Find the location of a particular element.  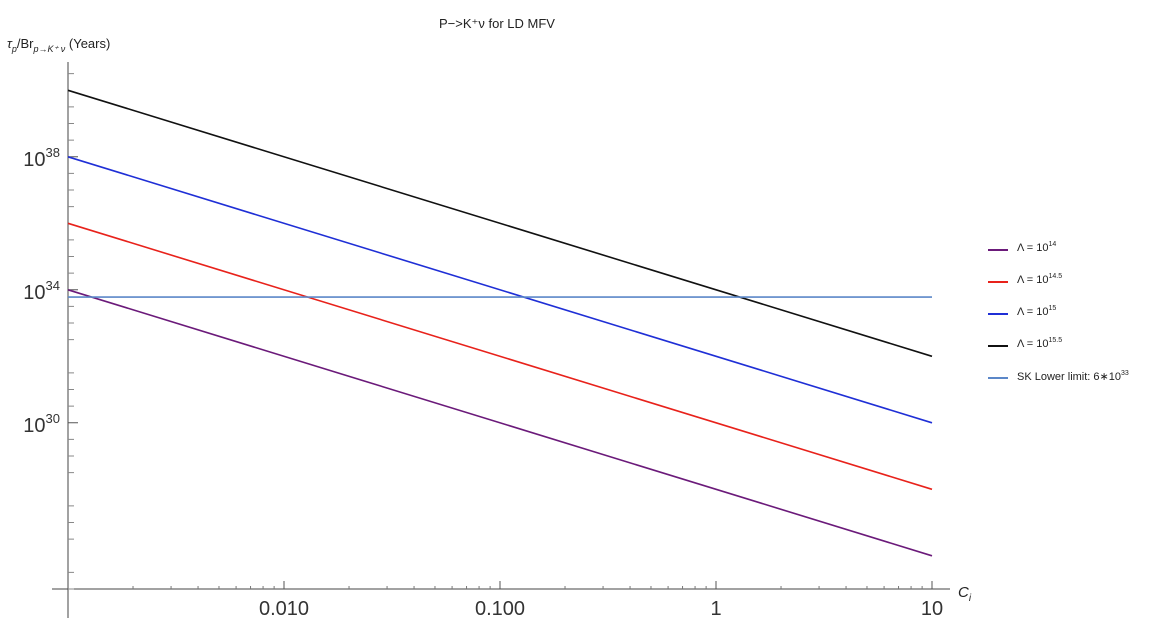

x-axis-label-main: C is located at coordinates (963, 592).